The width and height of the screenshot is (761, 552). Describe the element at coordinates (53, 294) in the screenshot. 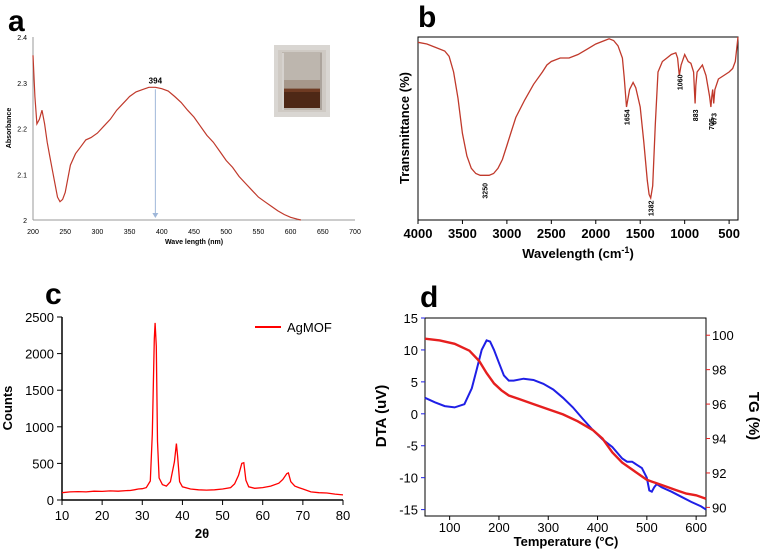

I see `panel-label-c: c` at that location.